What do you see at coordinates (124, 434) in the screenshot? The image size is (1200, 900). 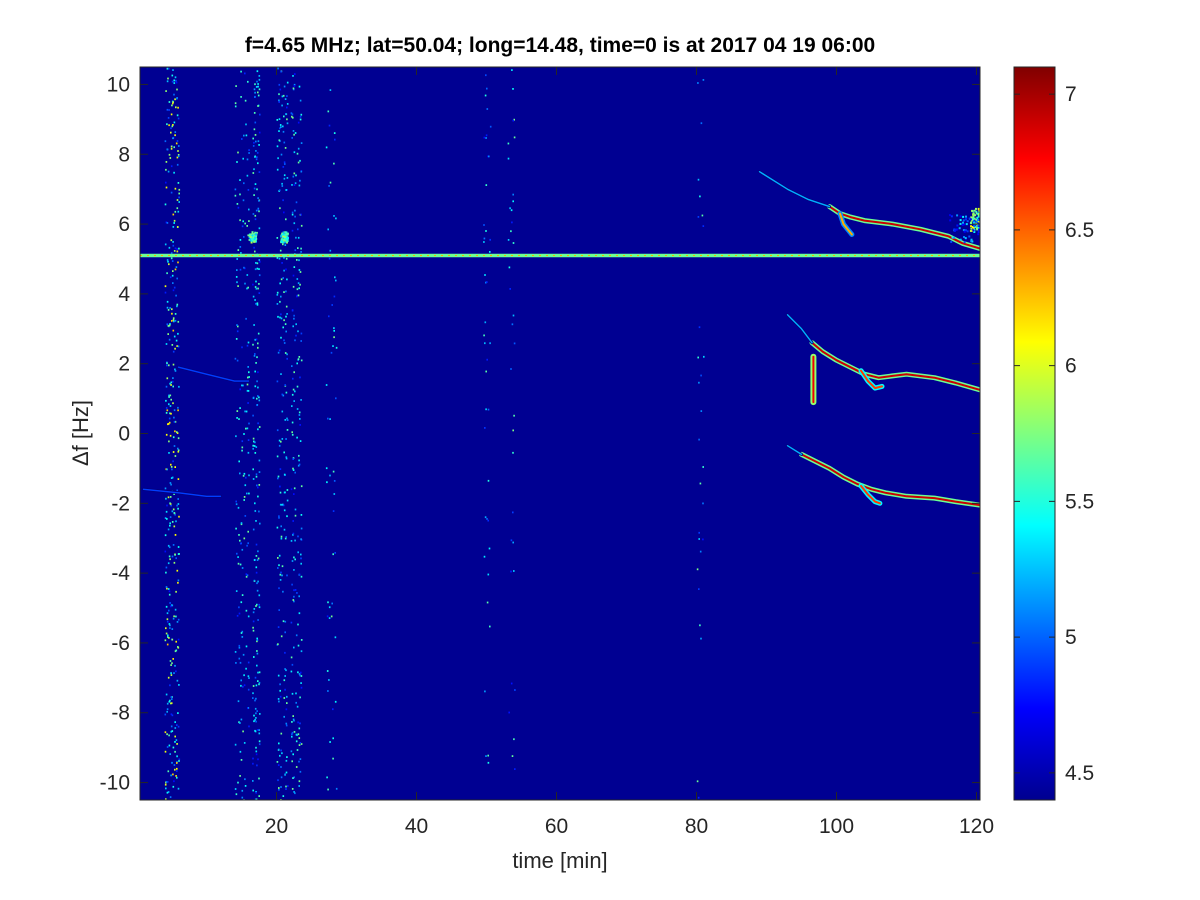 I see `y-tick-label: 0` at bounding box center [124, 434].